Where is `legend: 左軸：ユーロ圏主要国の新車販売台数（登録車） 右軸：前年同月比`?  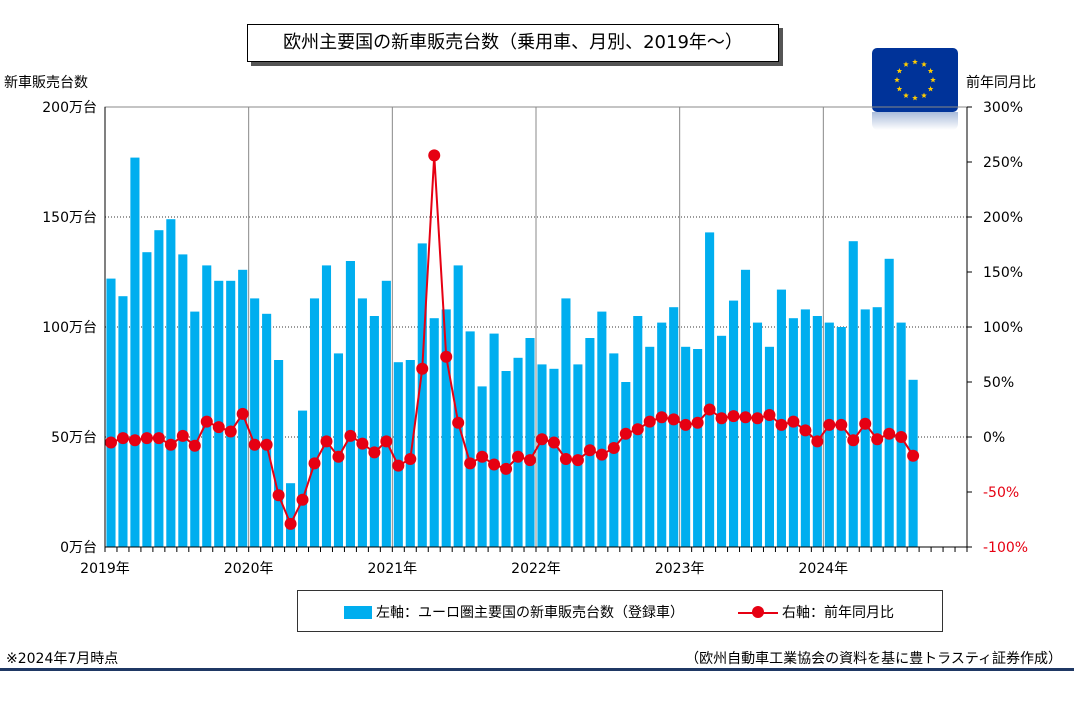 legend: 左軸：ユーロ圏主要国の新車販売台数（登録車） 右軸：前年同月比 is located at coordinates (620, 611).